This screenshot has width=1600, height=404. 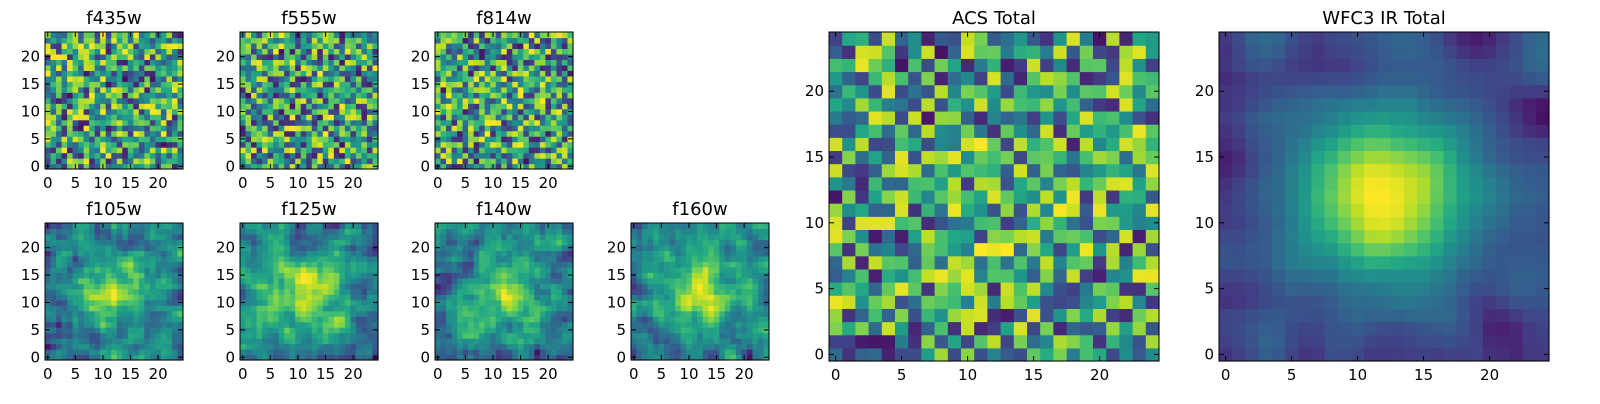 What do you see at coordinates (425, 139) in the screenshot?
I see `y-tick-label: 5` at bounding box center [425, 139].